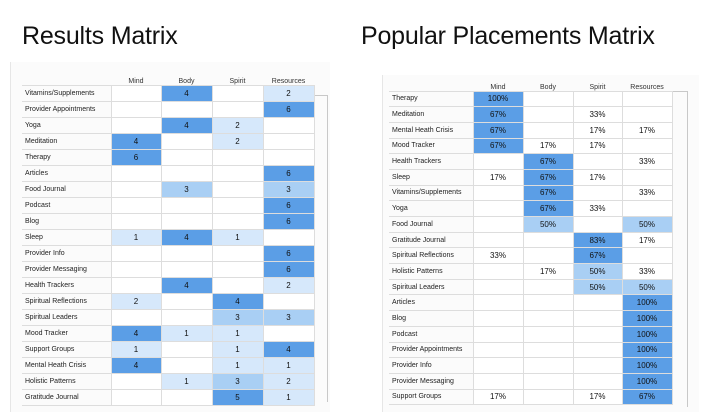 The height and width of the screenshot is (412, 719). I want to click on popular-placements-bracket-tick, so click(680, 91).